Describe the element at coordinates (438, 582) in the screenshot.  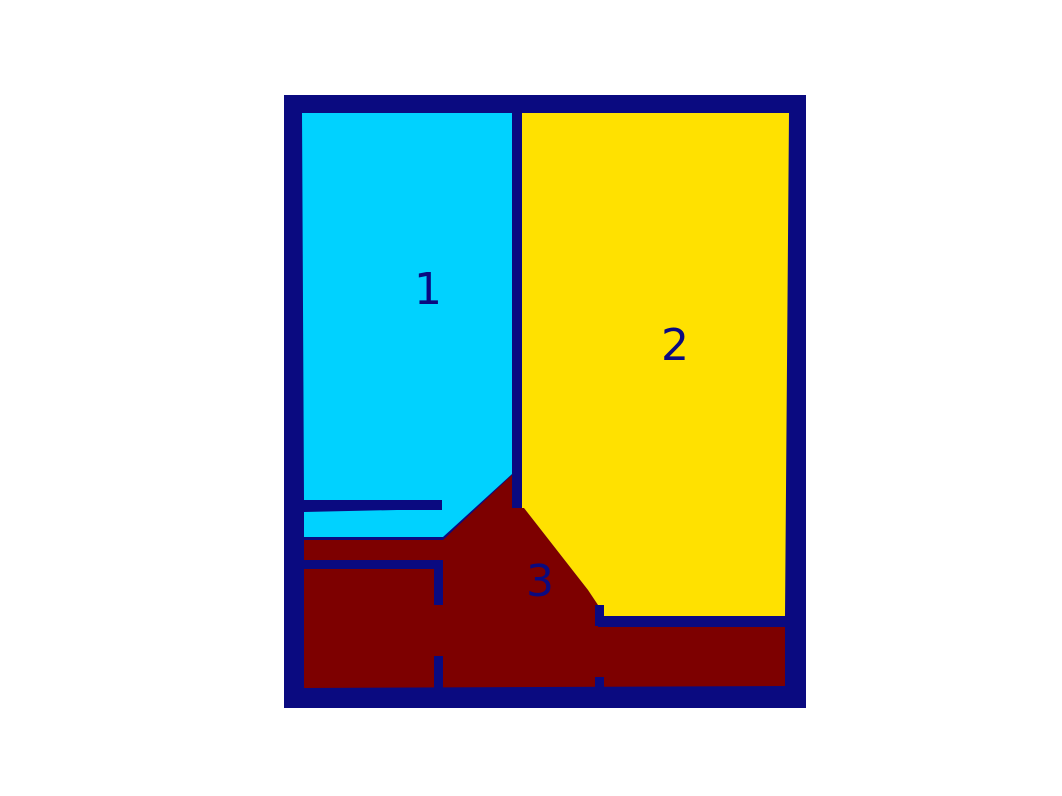
I see `wall-room3-vertical-a` at that location.